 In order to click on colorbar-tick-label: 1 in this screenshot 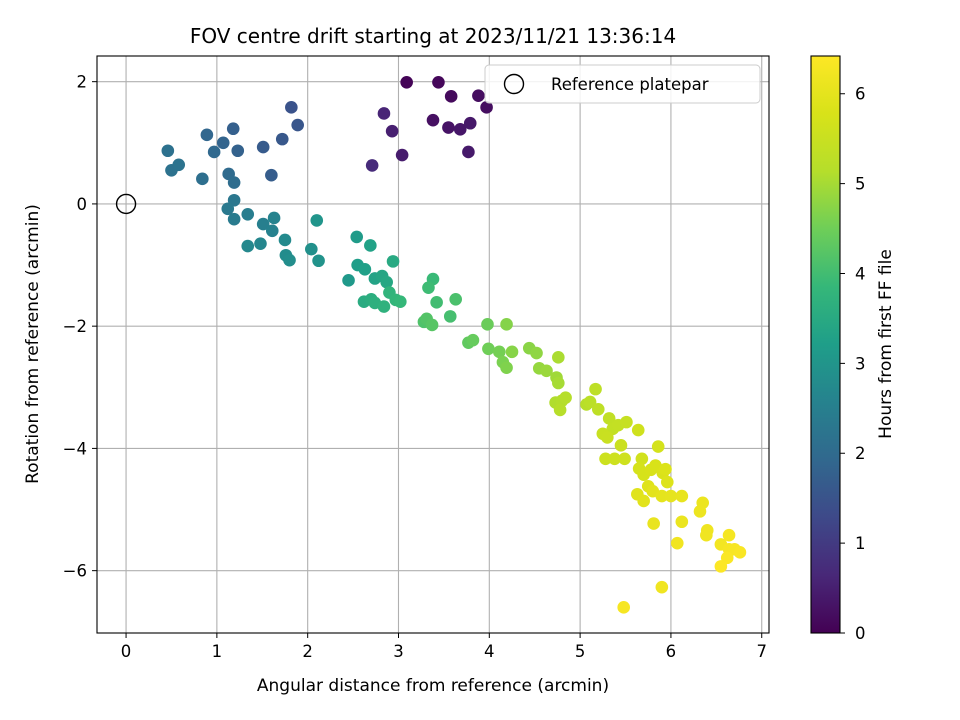, I will do `click(860, 543)`.